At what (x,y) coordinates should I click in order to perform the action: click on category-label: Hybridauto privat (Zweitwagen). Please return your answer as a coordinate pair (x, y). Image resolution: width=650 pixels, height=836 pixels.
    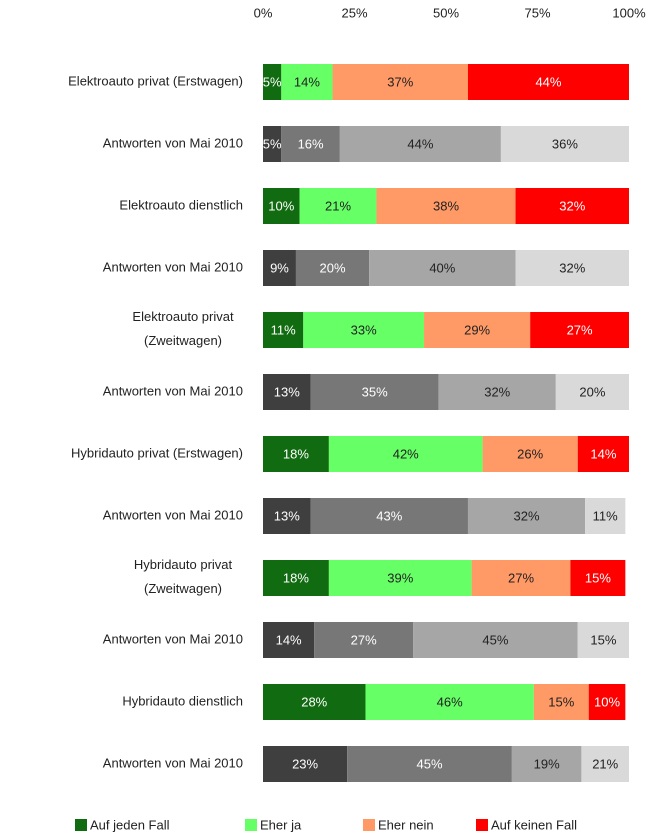
    Looking at the image, I should click on (183, 576).